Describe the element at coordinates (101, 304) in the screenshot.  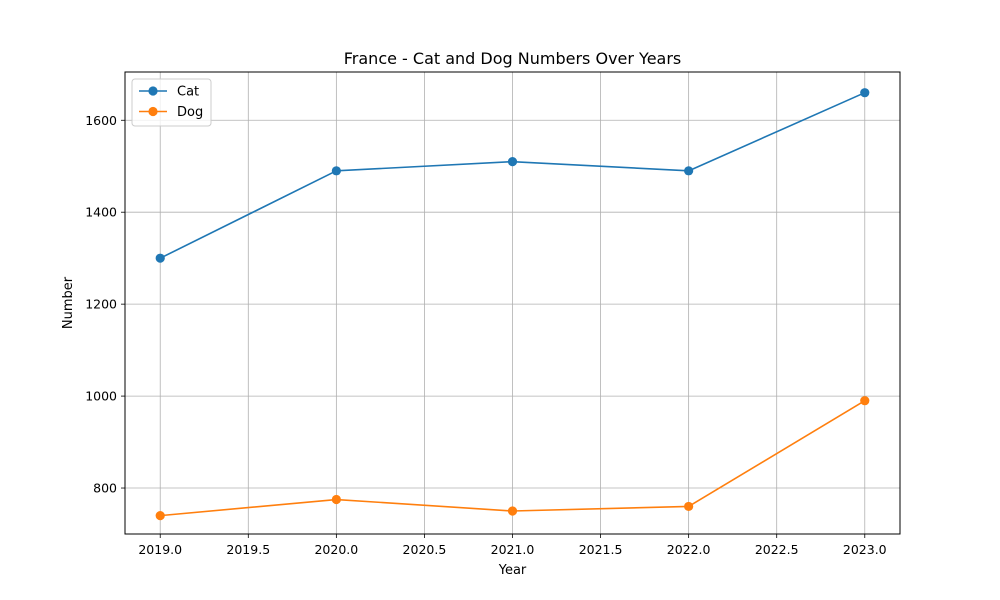
I see `y-tick-label: 1200` at that location.